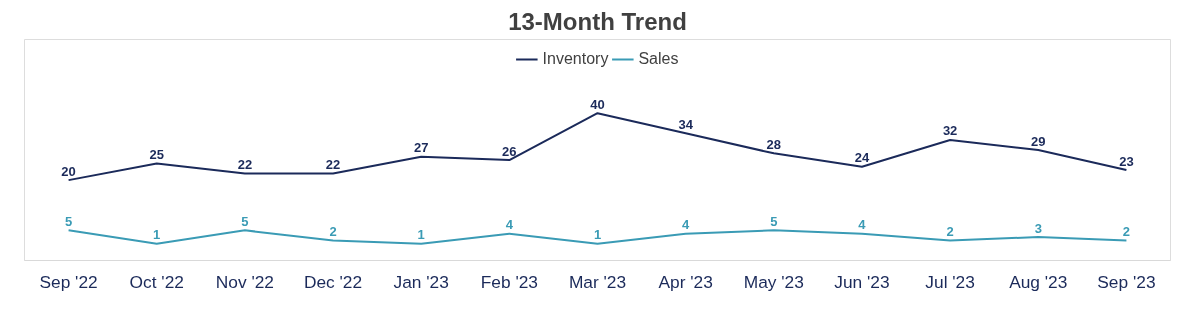  Describe the element at coordinates (1038, 228) in the screenshot. I see `data-label: 3` at that location.